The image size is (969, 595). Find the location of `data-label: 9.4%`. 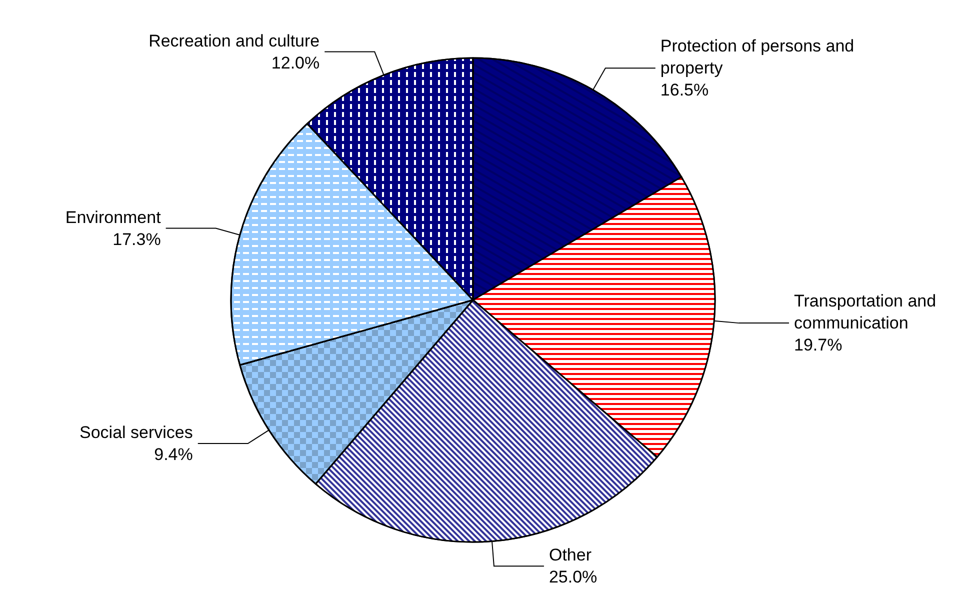

data-label: 9.4% is located at coordinates (173, 454).